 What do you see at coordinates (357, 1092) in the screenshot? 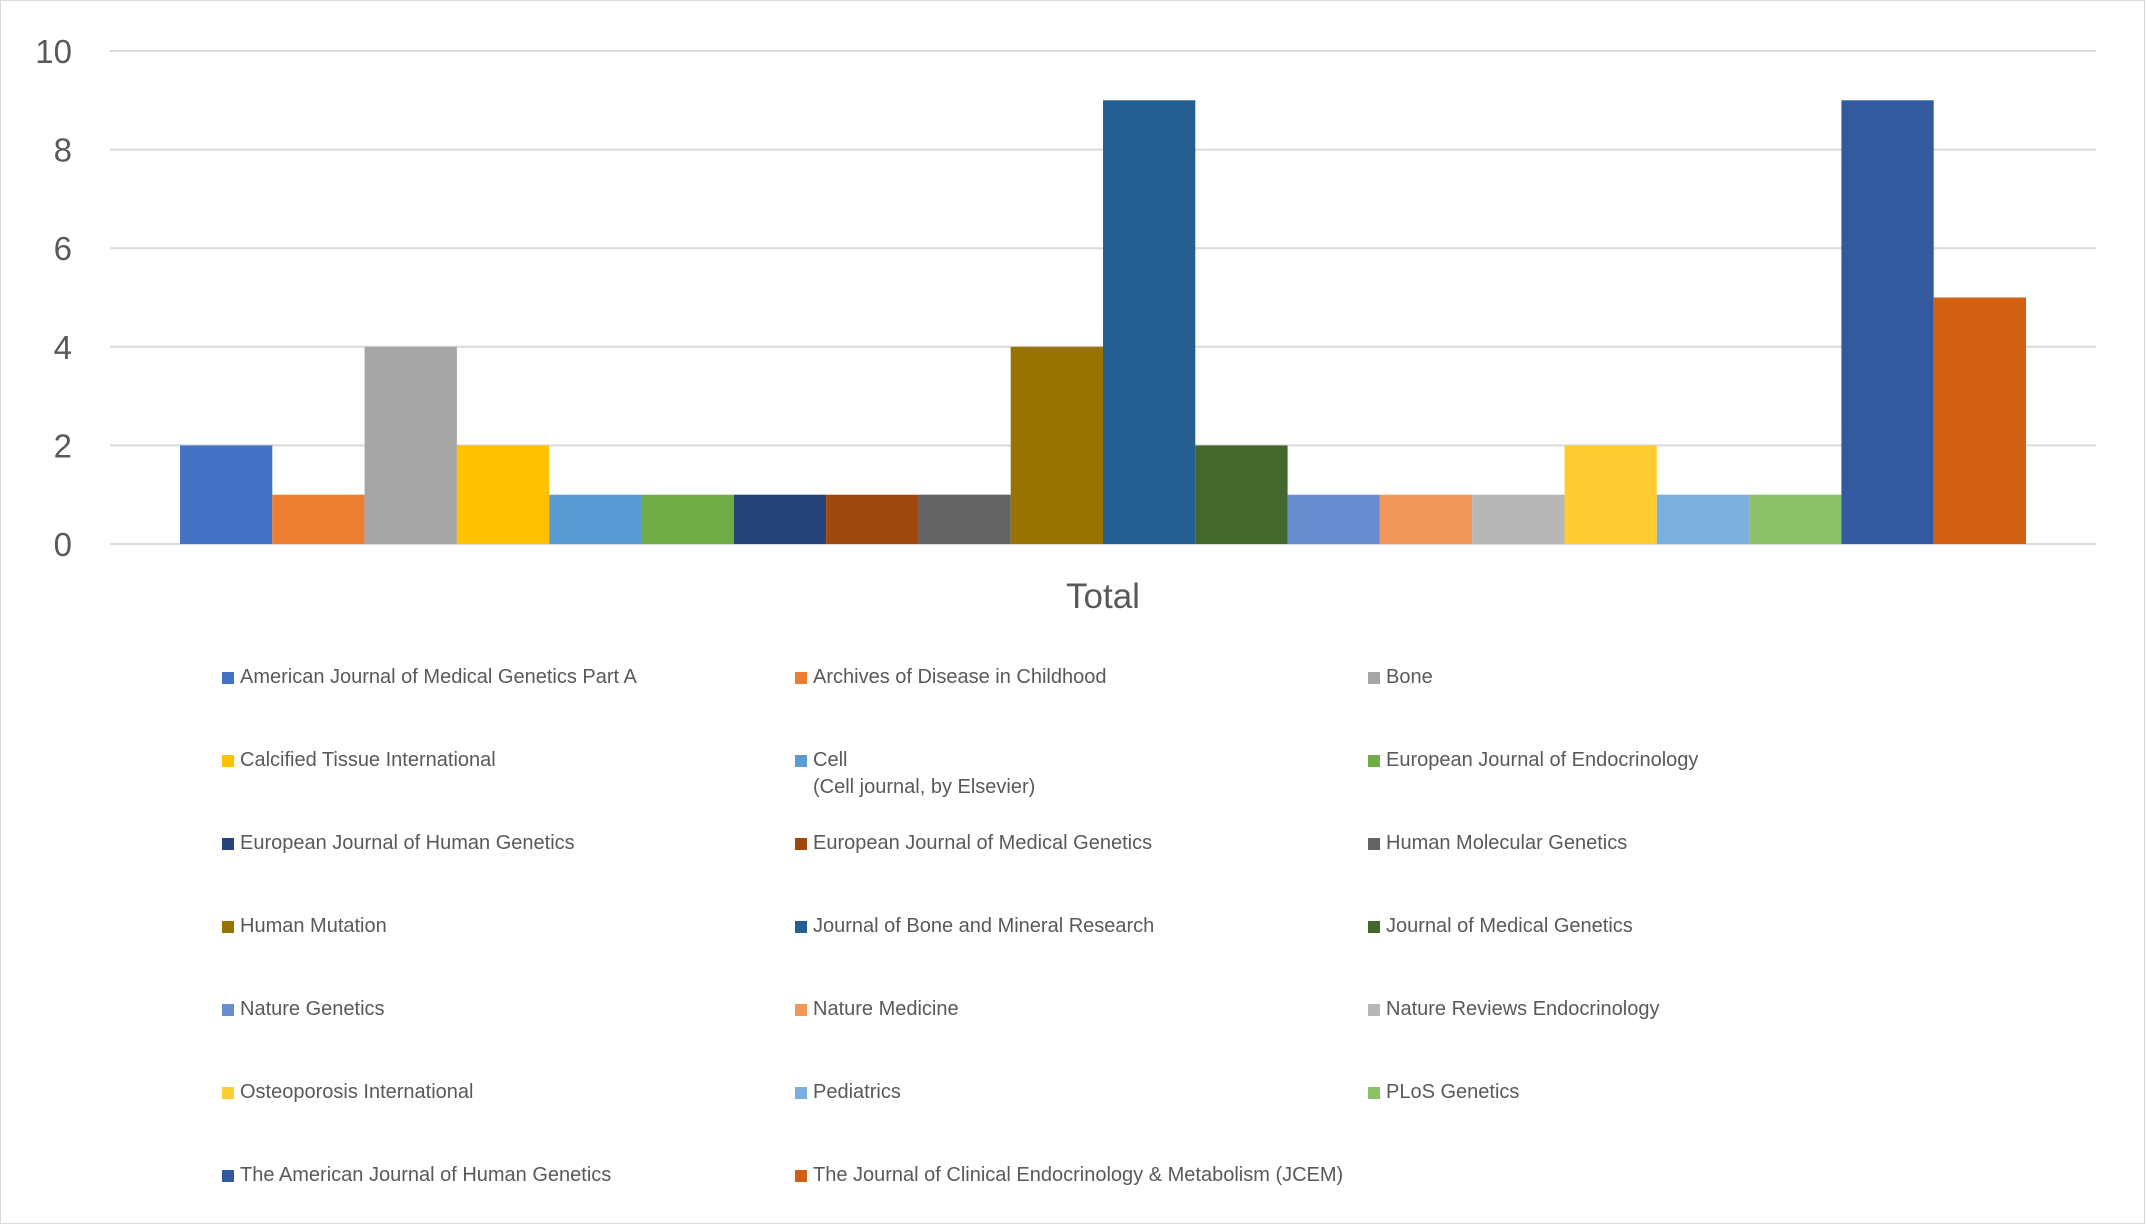
I see `legend-label: Osteoporosis International` at bounding box center [357, 1092].